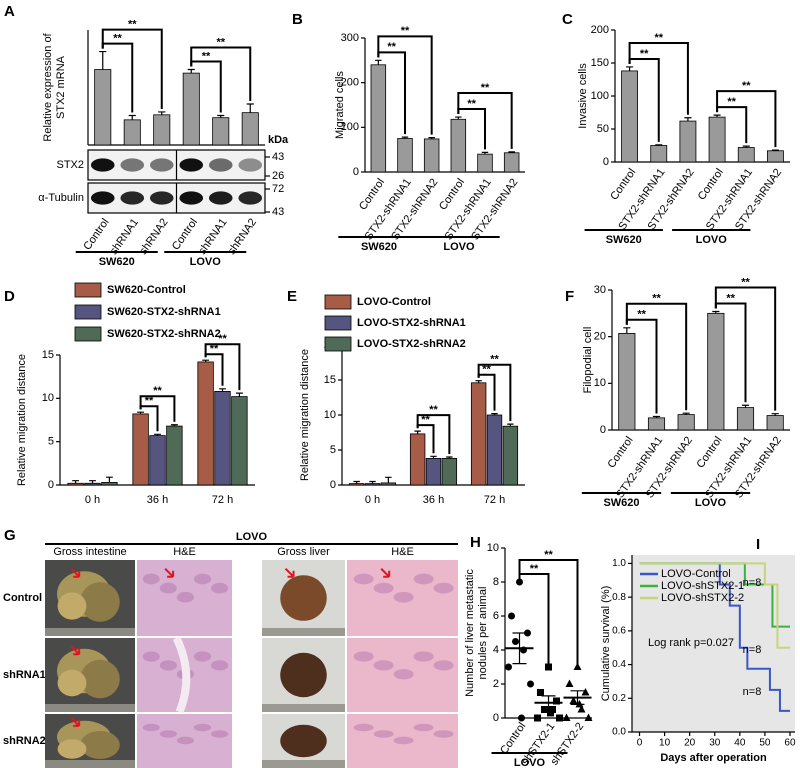 This screenshot has width=800, height=768. I want to click on x-tick-label: 30, so click(715, 743).